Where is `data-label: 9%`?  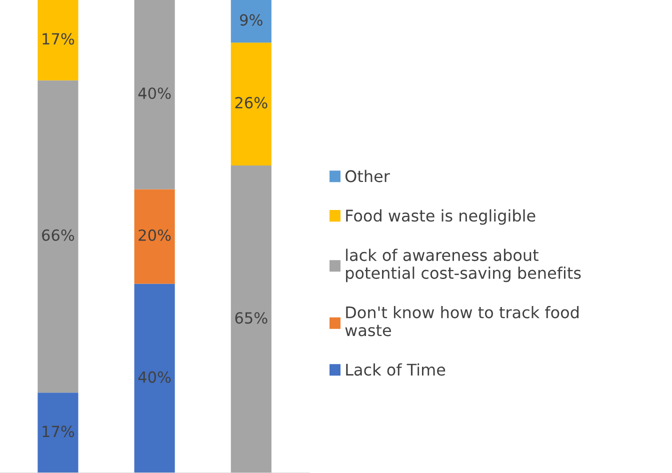
data-label: 9% is located at coordinates (251, 20).